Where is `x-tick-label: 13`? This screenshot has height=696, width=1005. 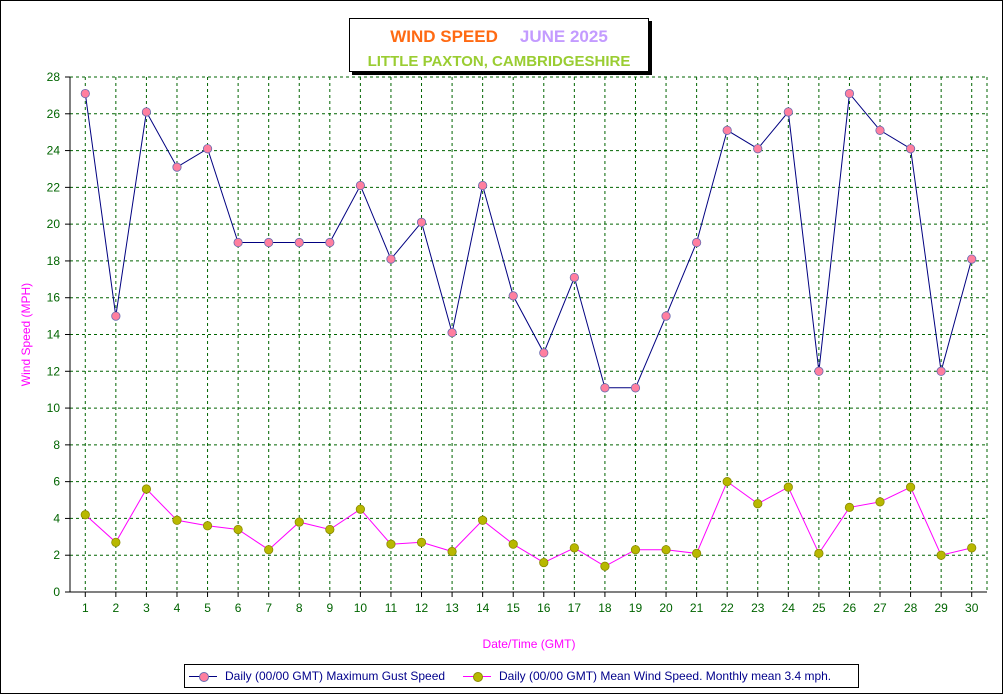 x-tick-label: 13 is located at coordinates (452, 608).